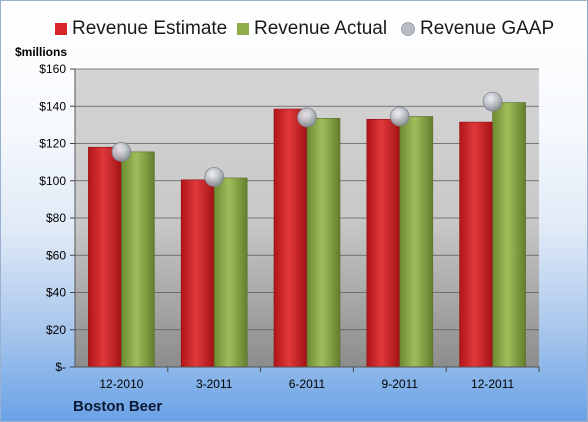 Image resolution: width=588 pixels, height=422 pixels. Describe the element at coordinates (243, 29) in the screenshot. I see `legend-swatch-actual` at that location.